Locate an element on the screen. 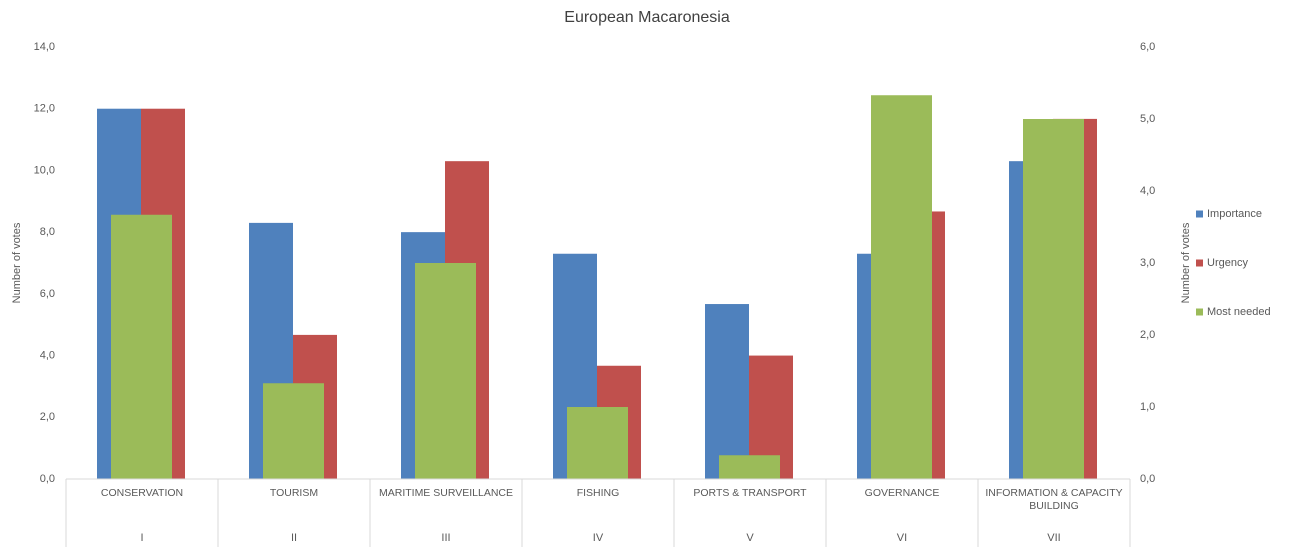 The image size is (1293, 547). y2-tick-label: 5,0 is located at coordinates (1147, 119).